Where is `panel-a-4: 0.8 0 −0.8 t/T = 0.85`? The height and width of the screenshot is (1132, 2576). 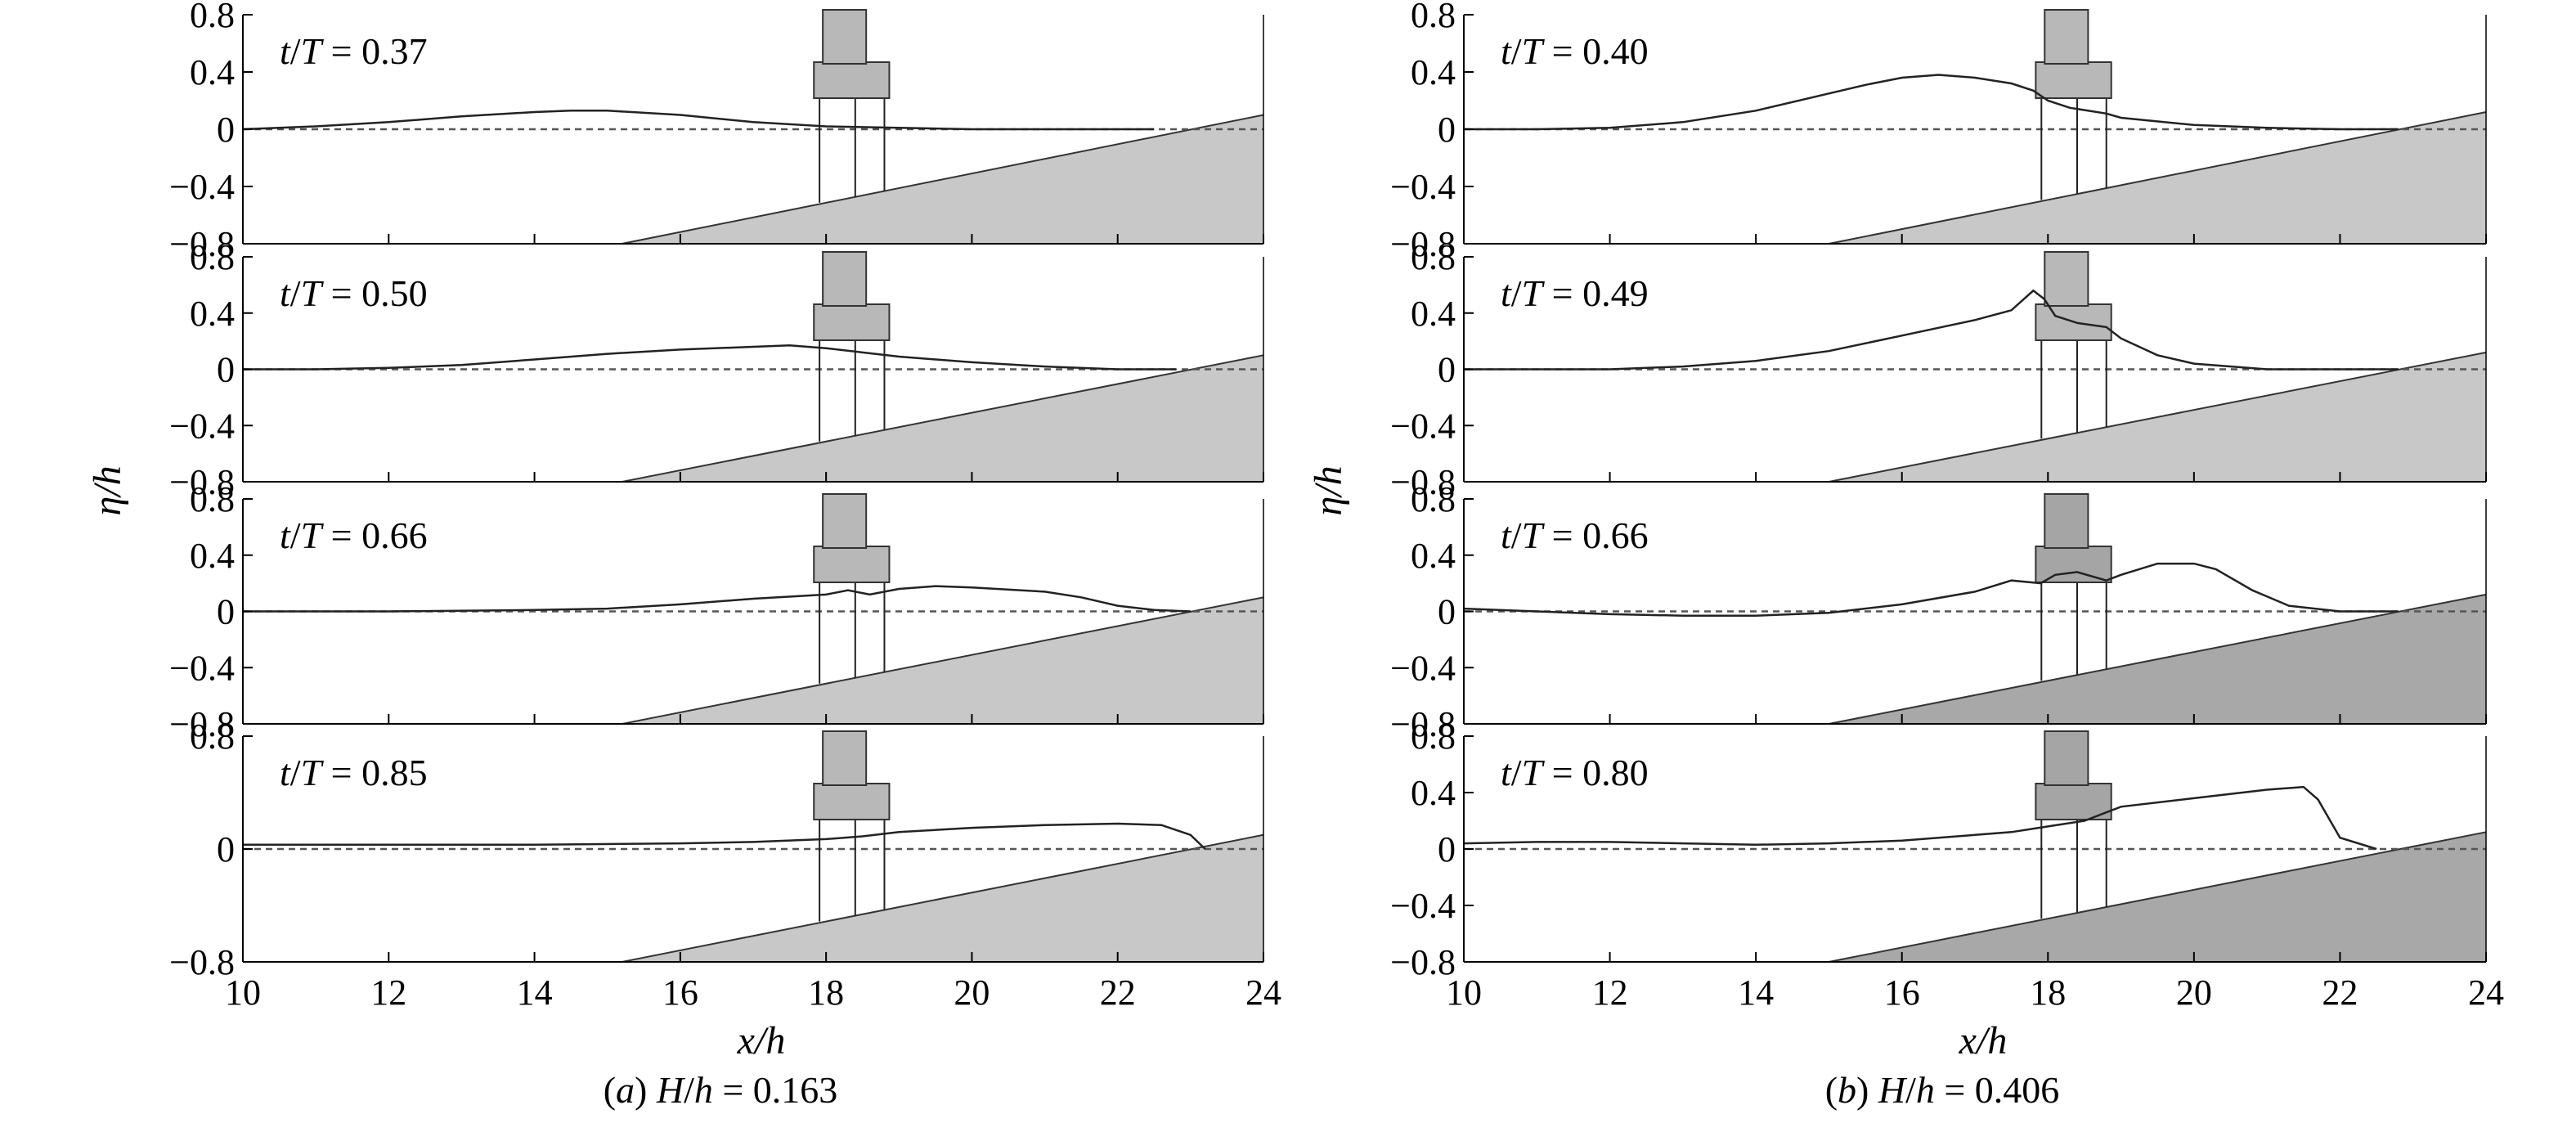 panel-a-4: 0.8 0 −0.8 t/T = 0.85 is located at coordinates (717, 849).